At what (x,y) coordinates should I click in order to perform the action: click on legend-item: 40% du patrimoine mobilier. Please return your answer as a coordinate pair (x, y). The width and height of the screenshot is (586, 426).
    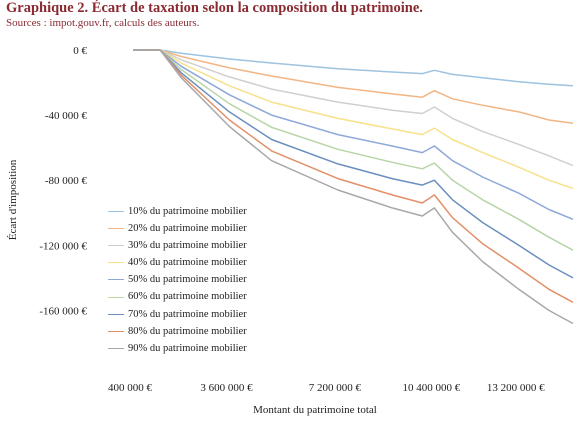
    Looking at the image, I should click on (177, 262).